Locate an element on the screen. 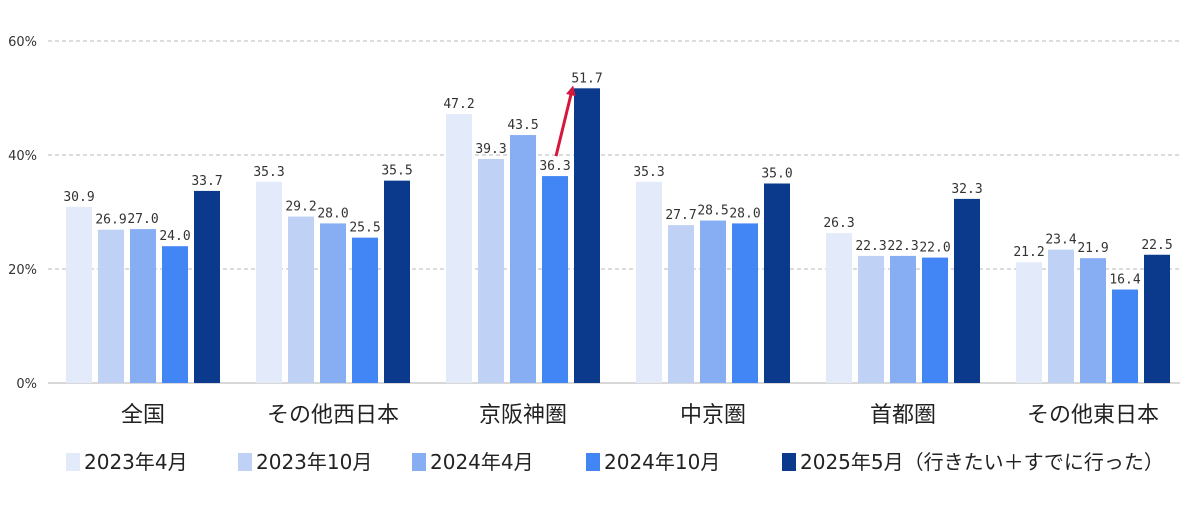 This screenshot has height=518, width=1200. legend-entry: 2024年10月 is located at coordinates (662, 462).